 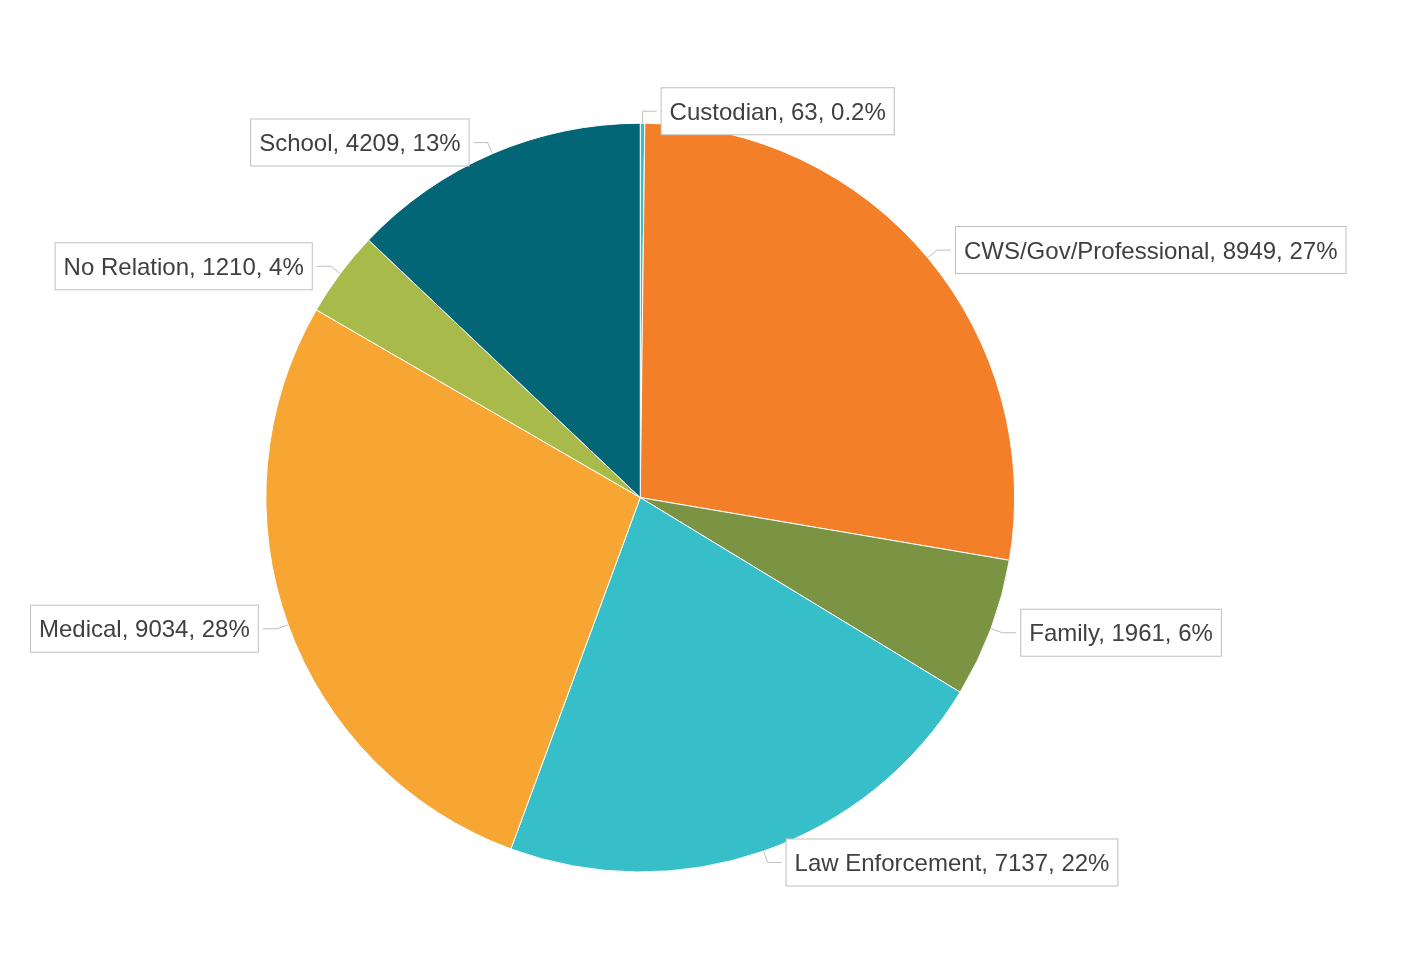 I want to click on slice-label: School, 4209, 13%, so click(x=360, y=143).